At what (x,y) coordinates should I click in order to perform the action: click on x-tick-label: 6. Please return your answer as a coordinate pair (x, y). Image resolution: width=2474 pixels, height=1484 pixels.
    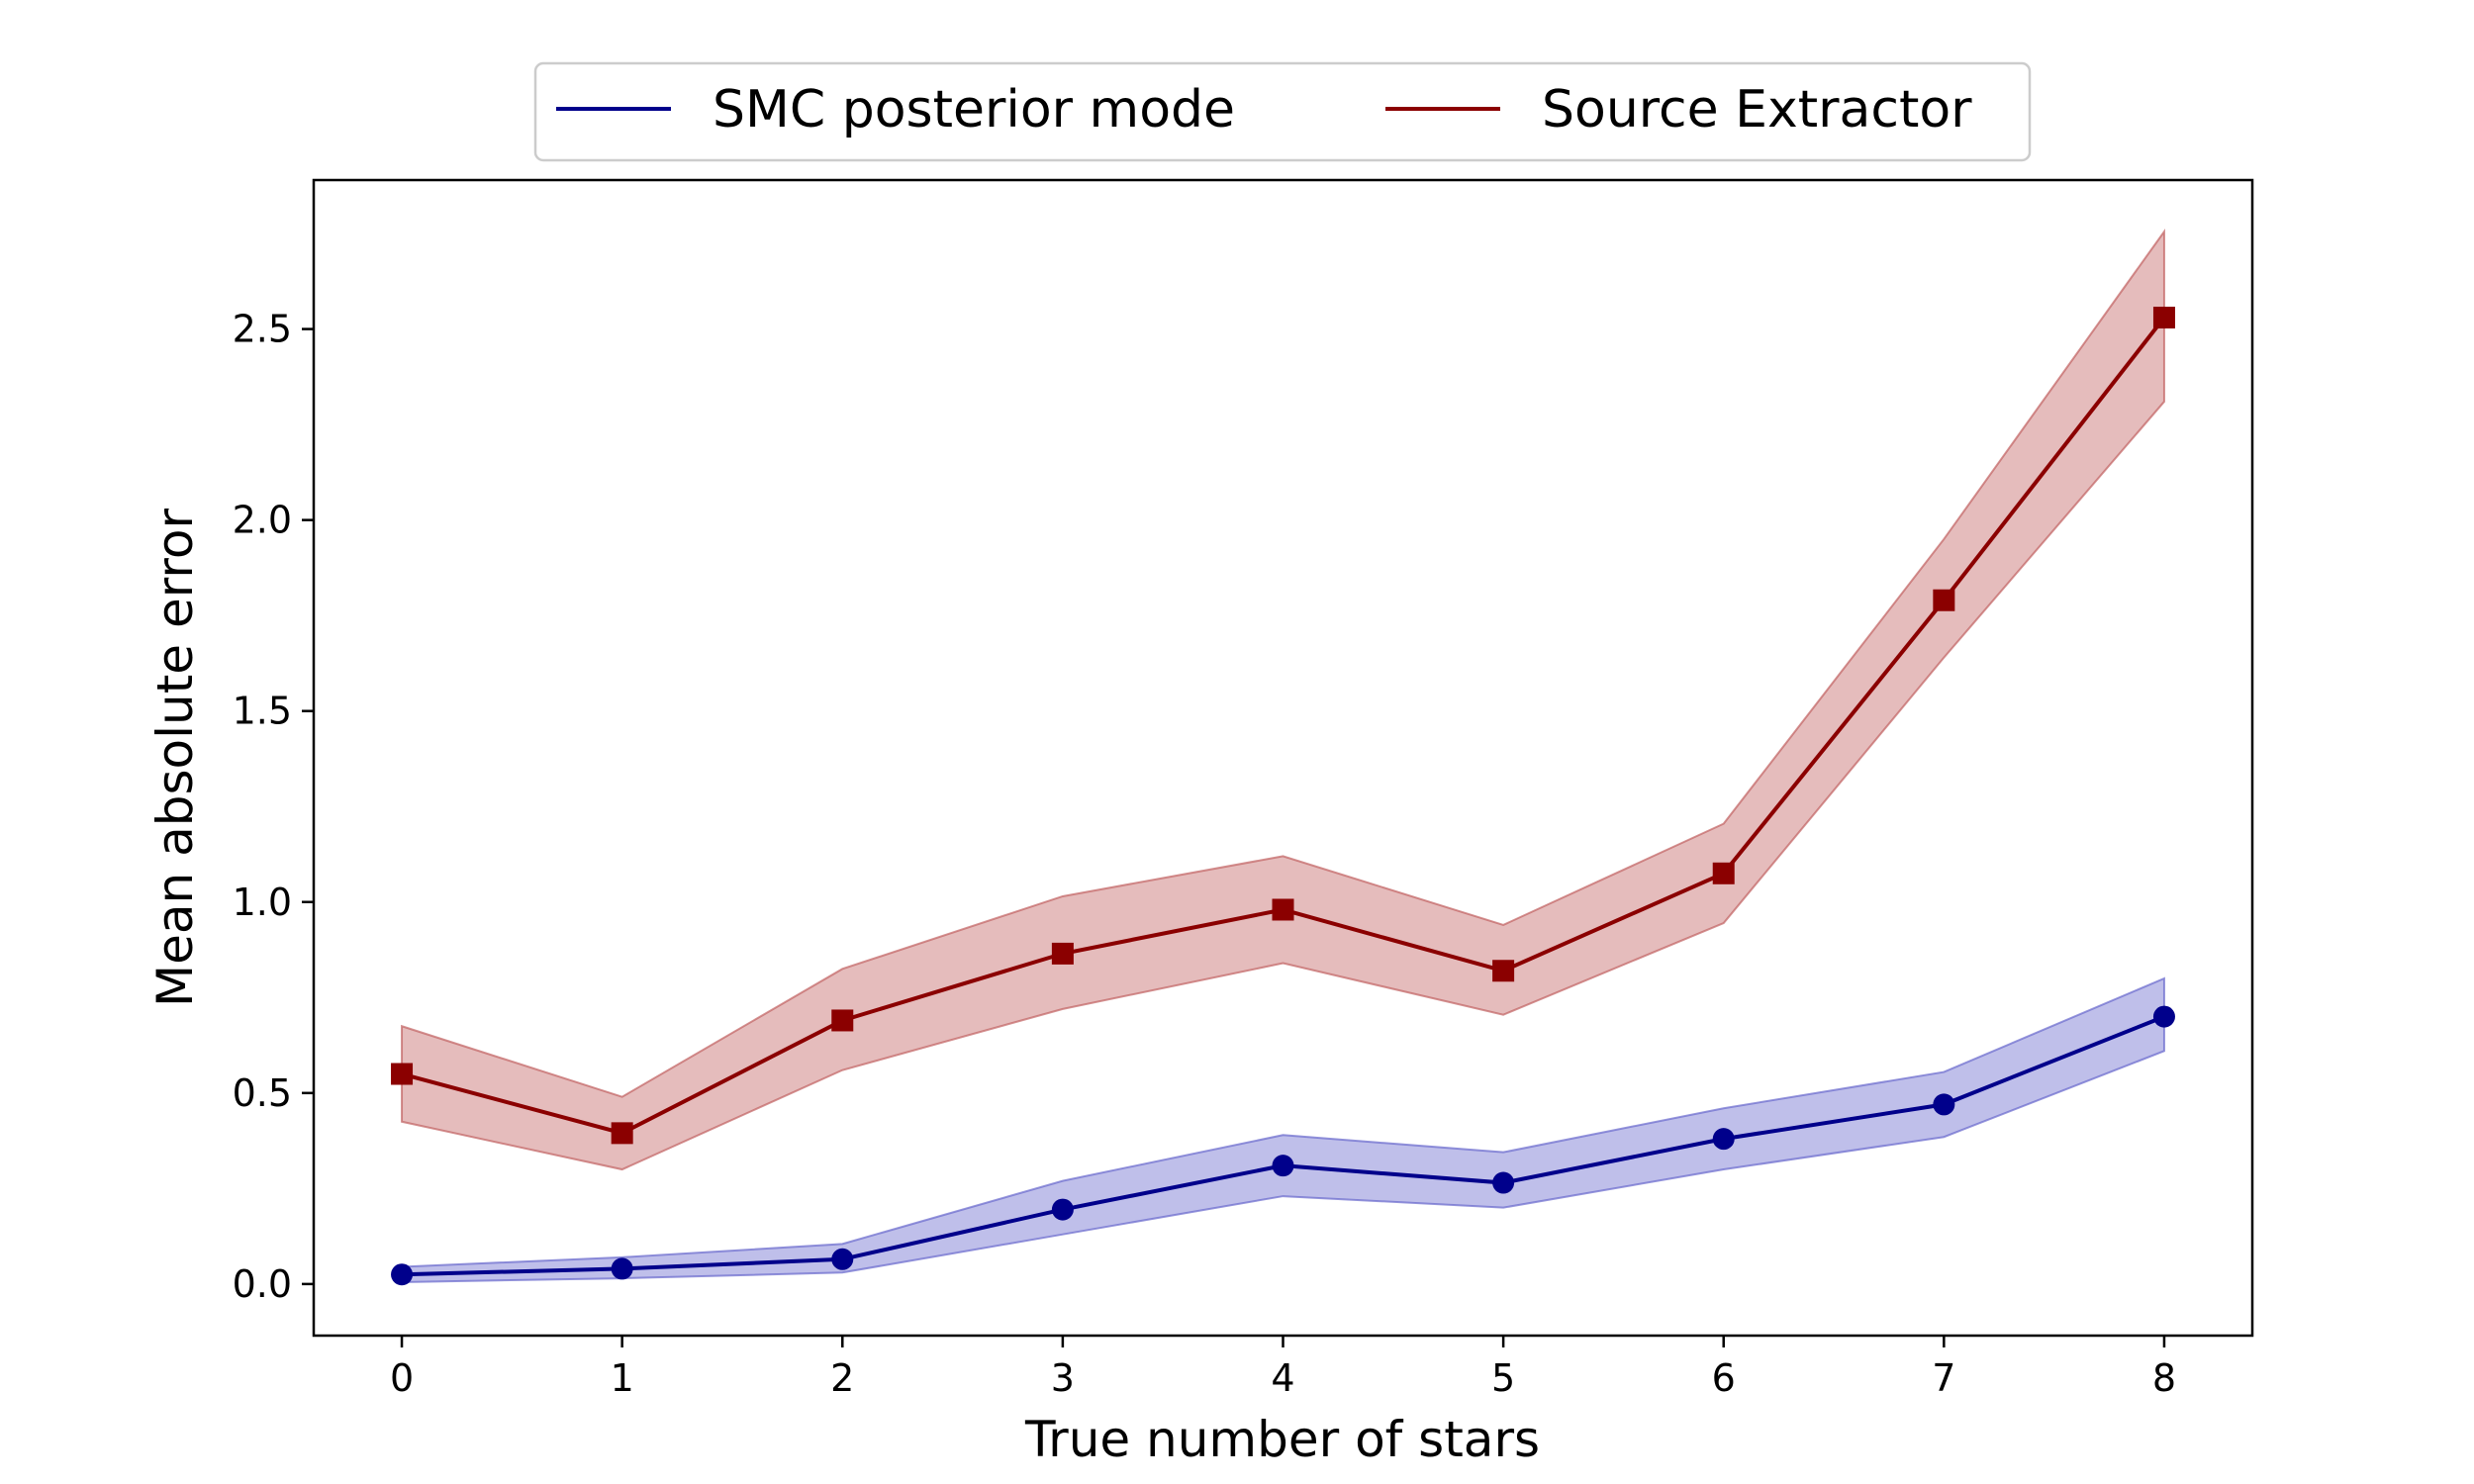
    Looking at the image, I should click on (1724, 1378).